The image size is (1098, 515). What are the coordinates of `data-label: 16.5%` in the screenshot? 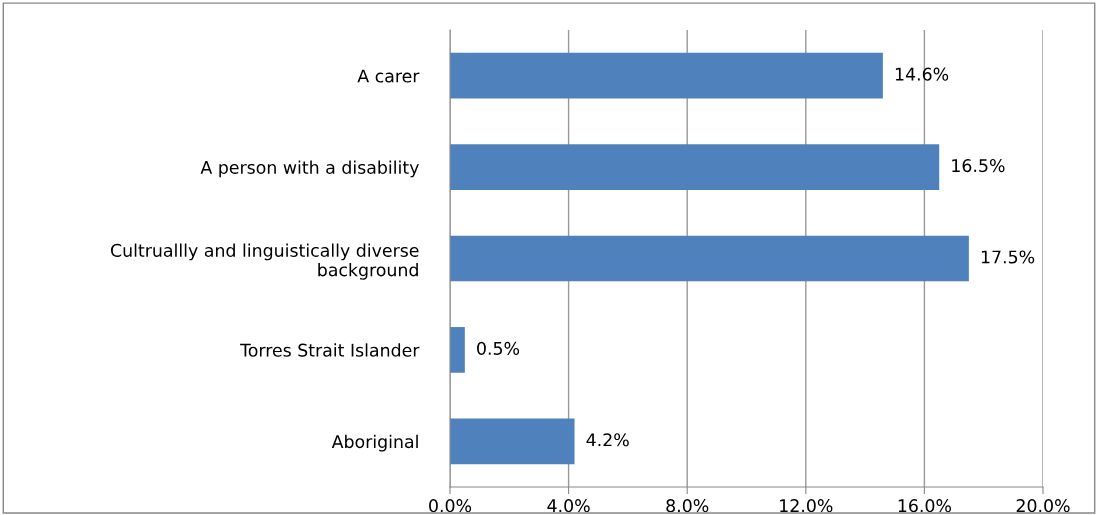 It's located at (978, 166).